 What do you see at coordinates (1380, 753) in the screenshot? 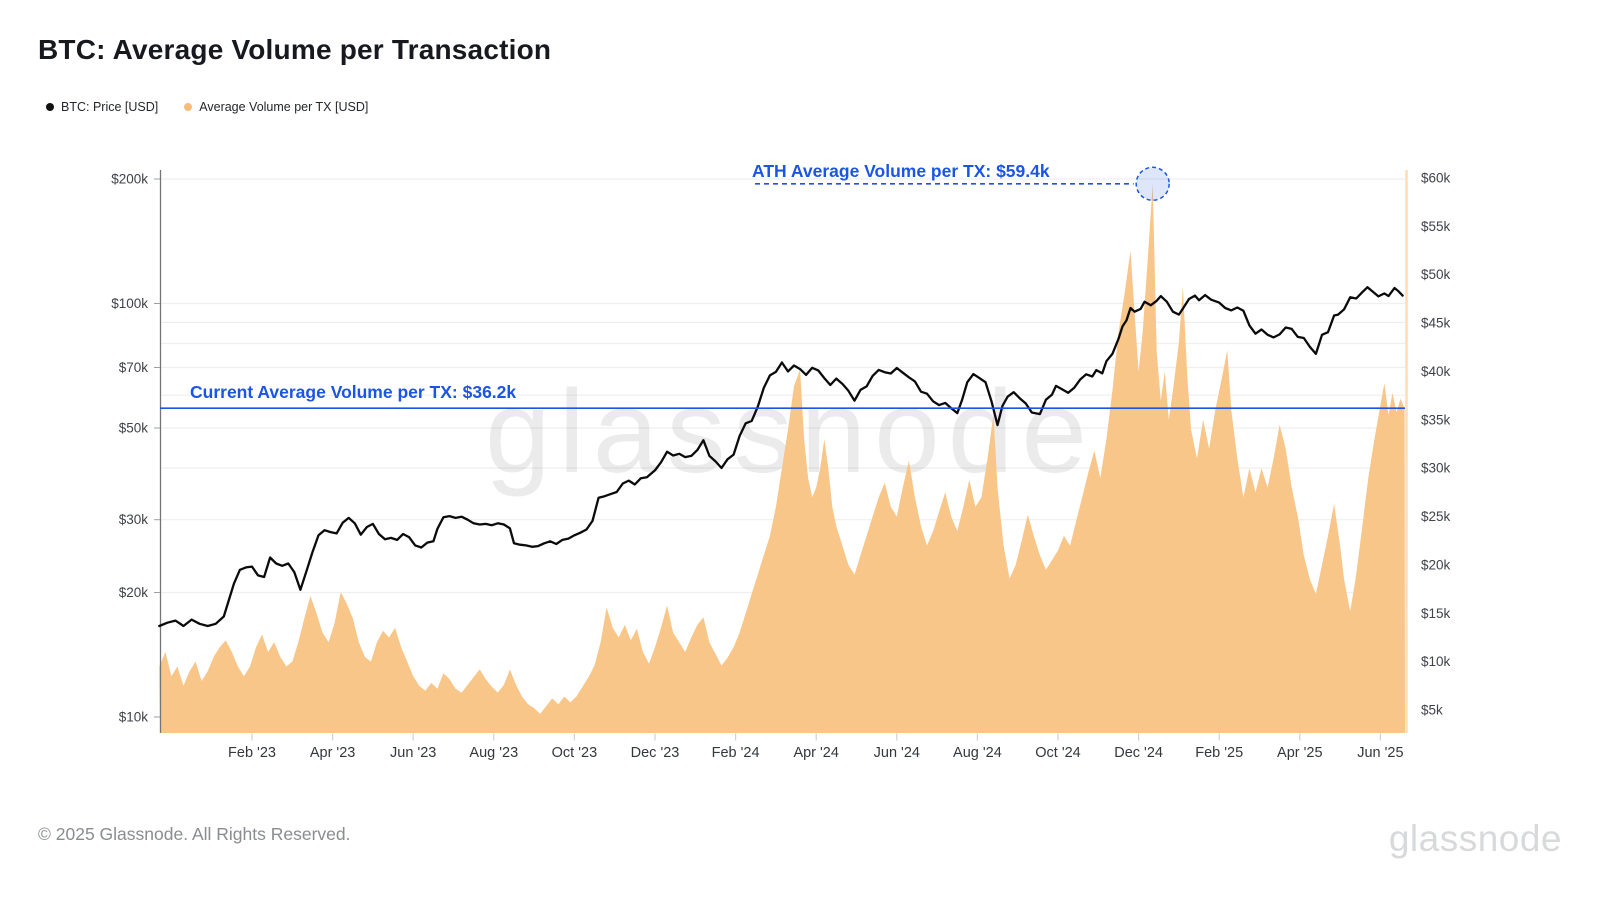
I see `x-axis-label: Jun '25` at bounding box center [1380, 753].